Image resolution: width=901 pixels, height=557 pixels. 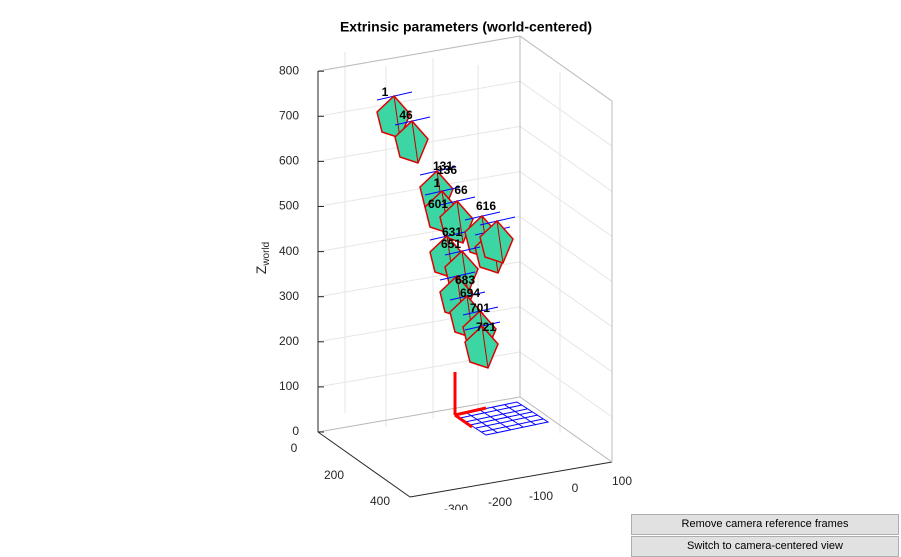 What do you see at coordinates (289, 296) in the screenshot?
I see `z-tick-label: 300` at bounding box center [289, 296].